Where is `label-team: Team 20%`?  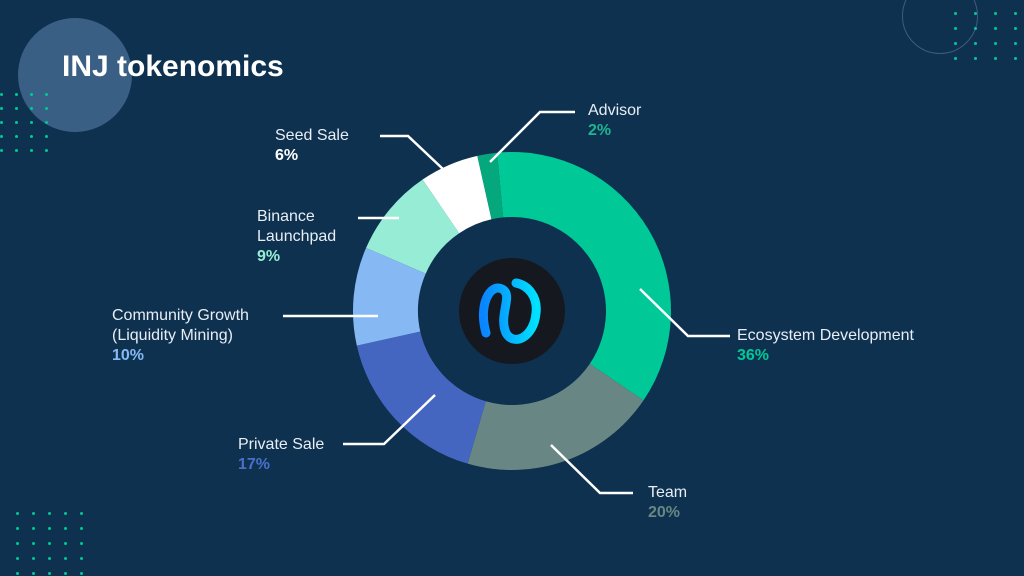
label-team: Team 20% is located at coordinates (667, 503).